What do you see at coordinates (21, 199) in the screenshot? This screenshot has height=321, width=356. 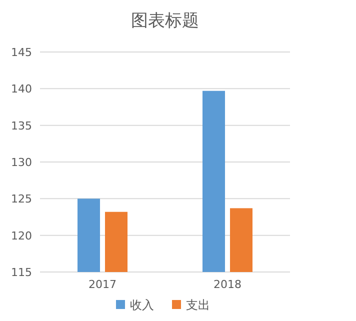 I see `y-tick-label: 125` at bounding box center [21, 199].